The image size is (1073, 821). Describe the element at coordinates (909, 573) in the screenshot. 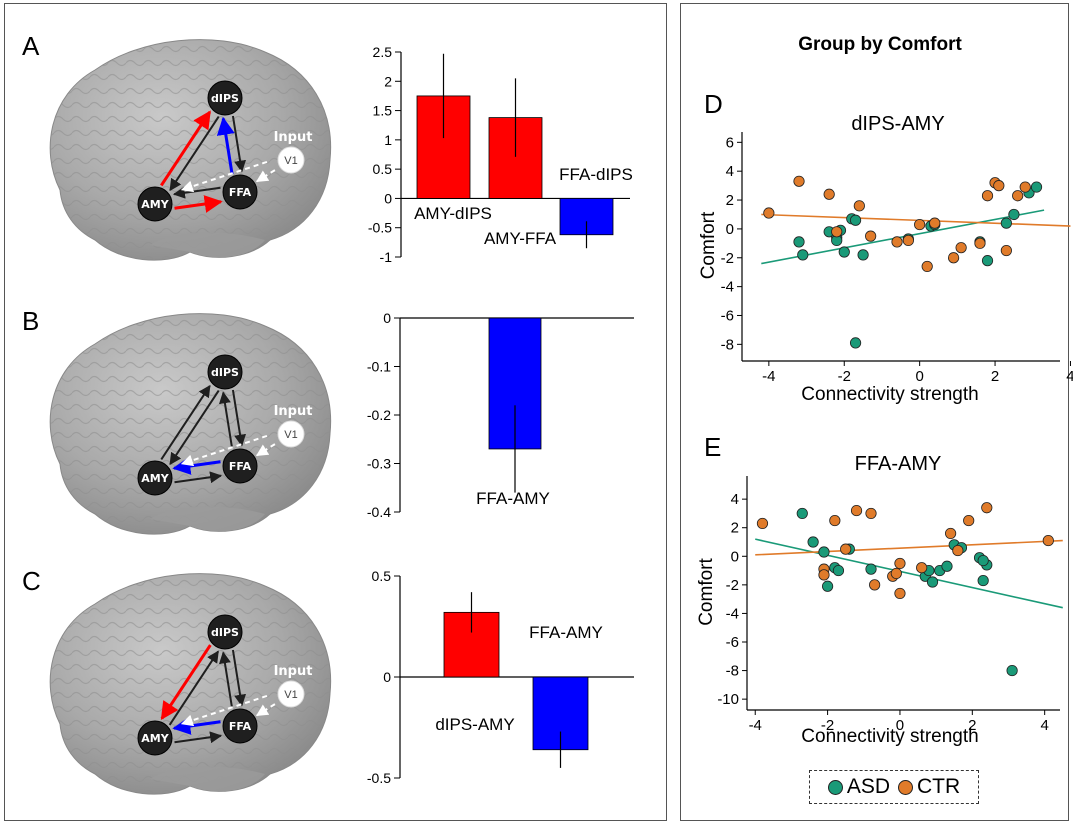

I see `fit-line-asd` at that location.